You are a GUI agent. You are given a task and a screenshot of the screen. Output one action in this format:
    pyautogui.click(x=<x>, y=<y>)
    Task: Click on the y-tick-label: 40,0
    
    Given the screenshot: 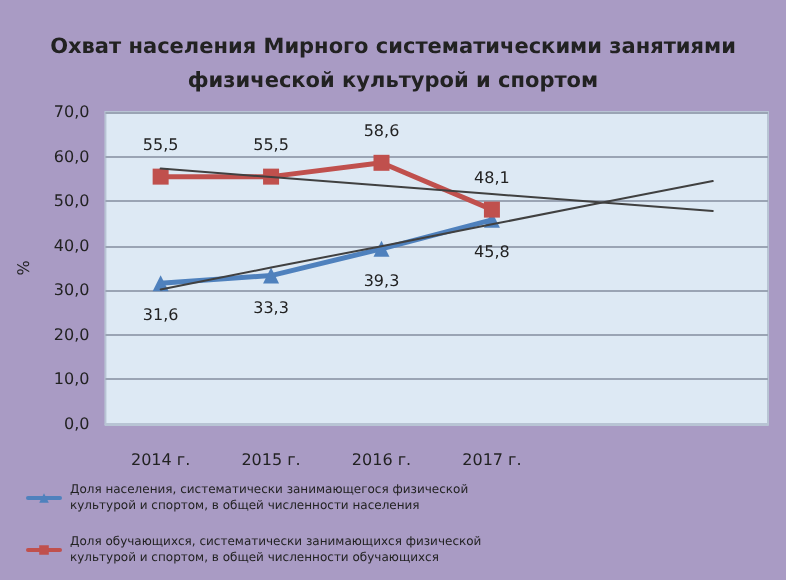 What is the action you would take?
    pyautogui.click(x=71, y=245)
    